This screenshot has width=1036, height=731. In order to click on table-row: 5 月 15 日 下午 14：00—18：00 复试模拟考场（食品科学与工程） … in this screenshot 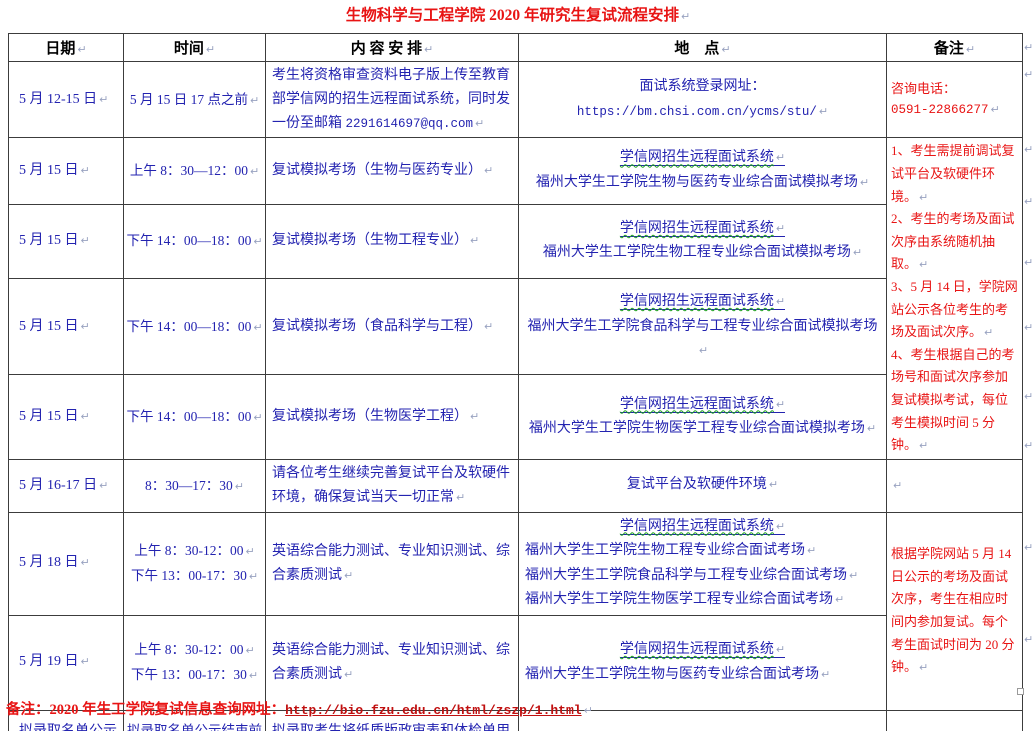, I will do `click(515, 327)`.